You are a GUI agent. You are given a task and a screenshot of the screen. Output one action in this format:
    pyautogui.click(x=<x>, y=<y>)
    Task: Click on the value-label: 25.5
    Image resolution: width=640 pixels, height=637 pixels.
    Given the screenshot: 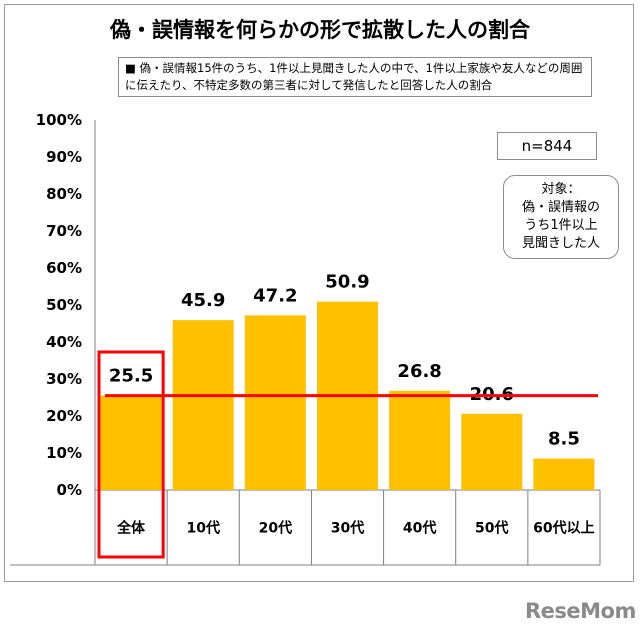 What is the action you would take?
    pyautogui.click(x=131, y=376)
    